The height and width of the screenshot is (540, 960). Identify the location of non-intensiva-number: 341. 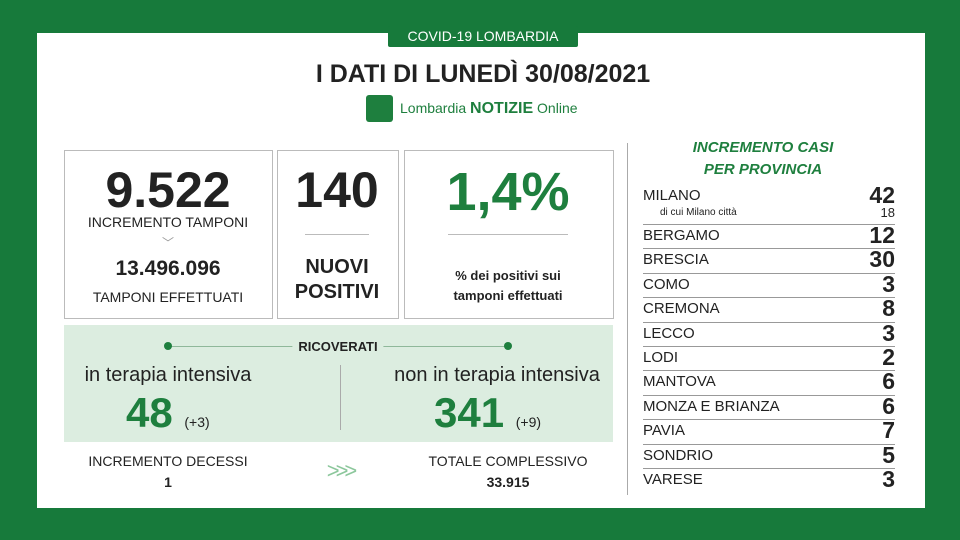
(469, 412).